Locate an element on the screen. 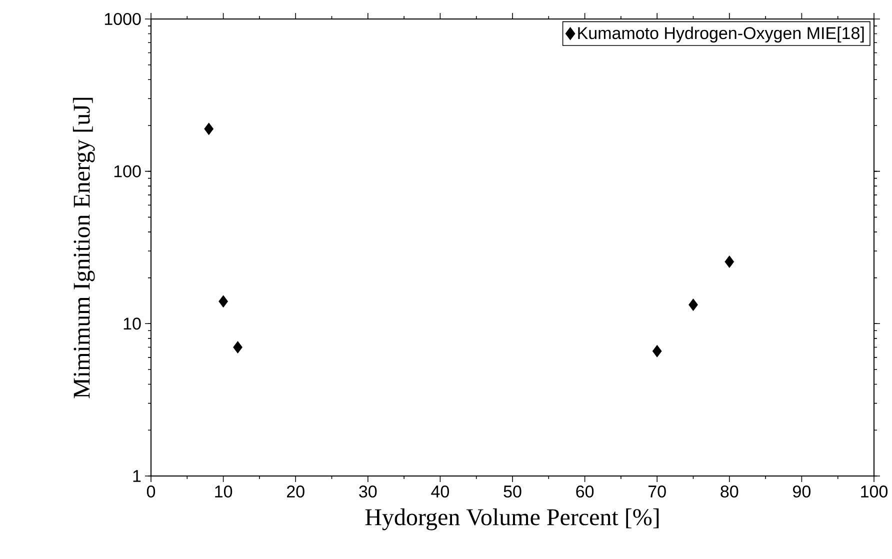  x-tick-label: 70 is located at coordinates (657, 492).